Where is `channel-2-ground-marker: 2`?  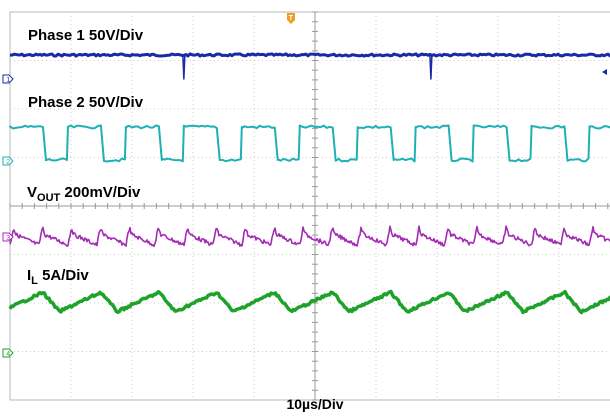 channel-2-ground-marker: 2 is located at coordinates (8, 161).